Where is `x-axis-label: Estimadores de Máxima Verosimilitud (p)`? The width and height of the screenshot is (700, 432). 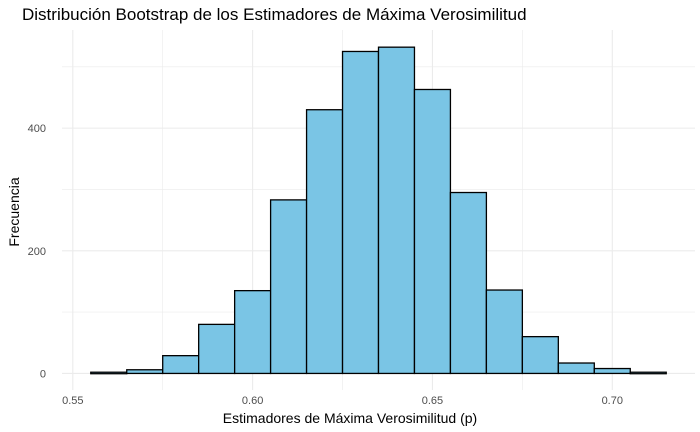 x-axis-label: Estimadores de Máxima Verosimilitud (p) is located at coordinates (350, 418).